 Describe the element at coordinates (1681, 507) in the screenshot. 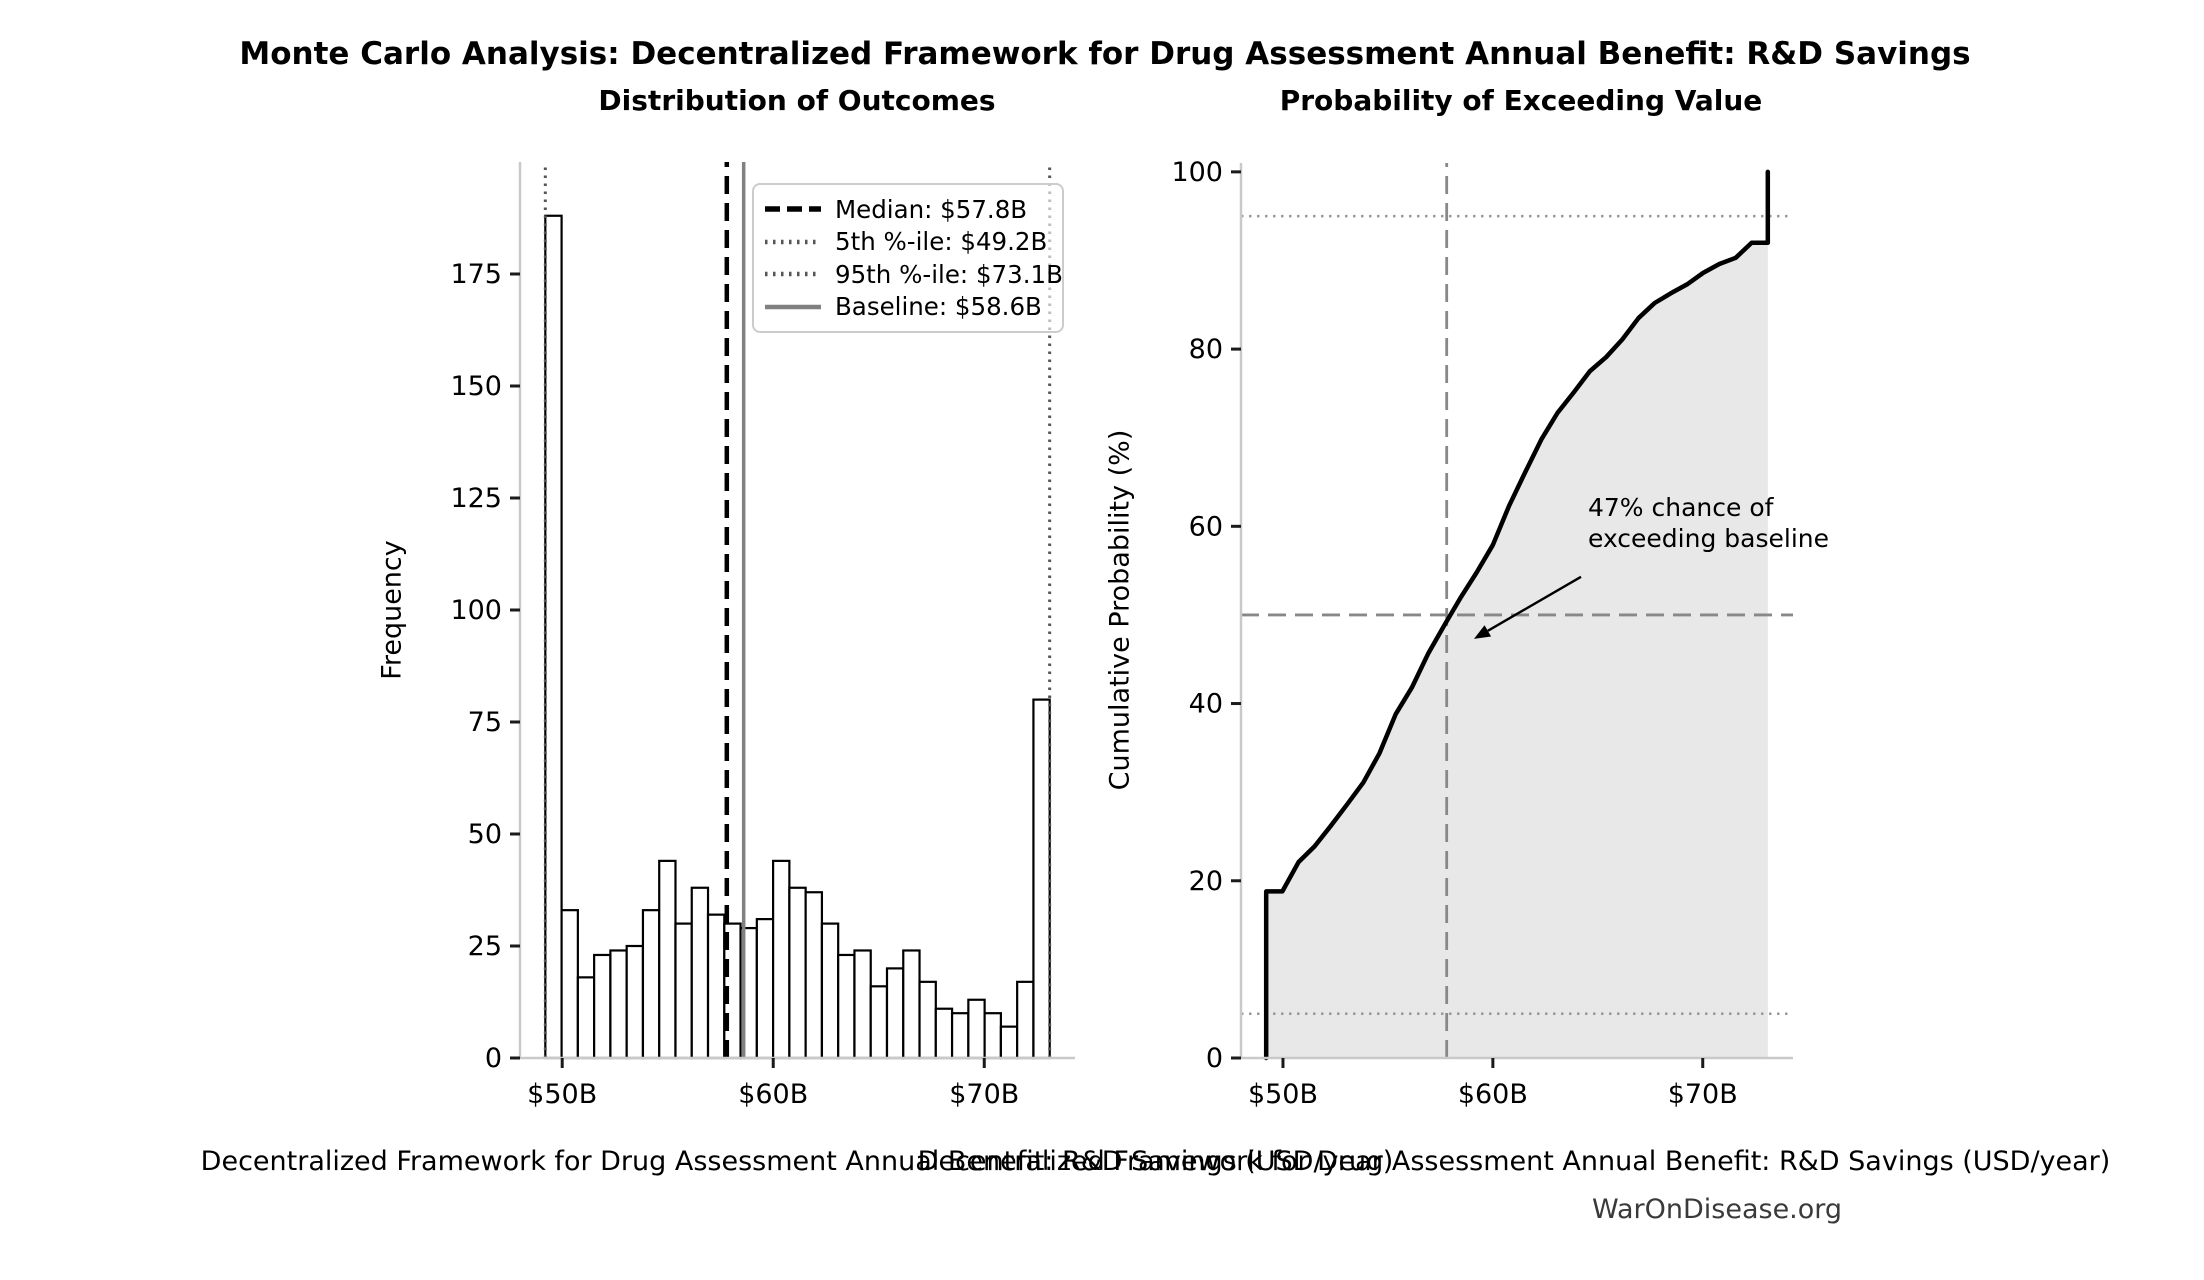

I see `annotation-line-1: 47% chance of` at that location.